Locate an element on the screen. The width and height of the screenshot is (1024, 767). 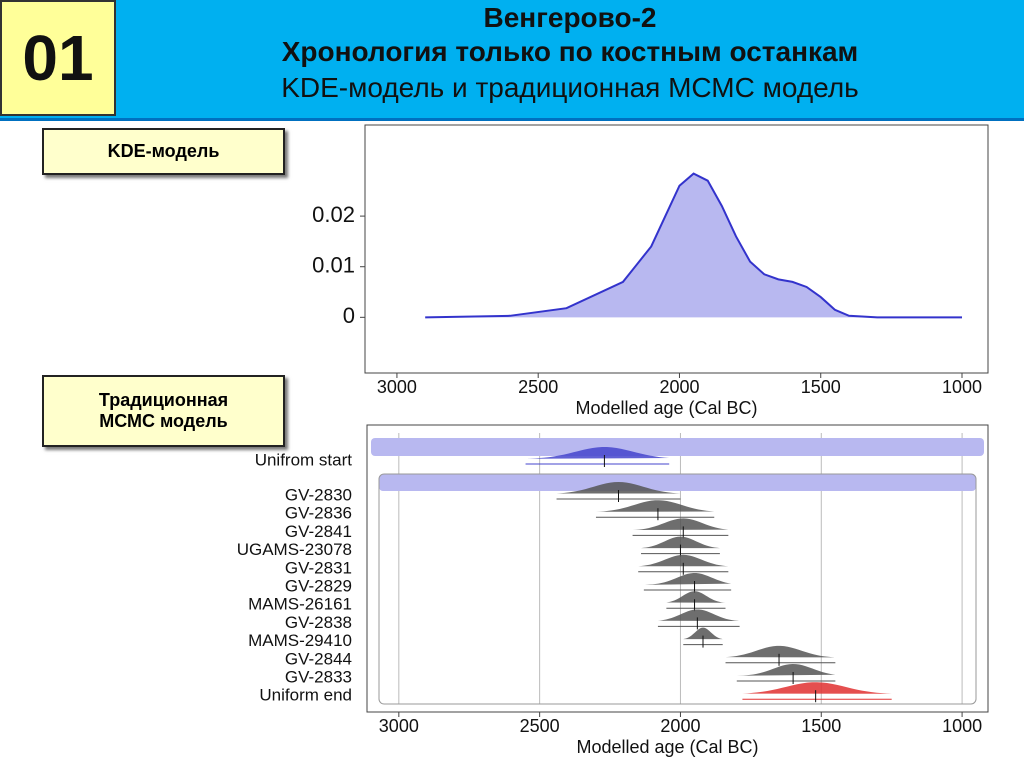
y-tick-label: 0.02 is located at coordinates (333, 214).